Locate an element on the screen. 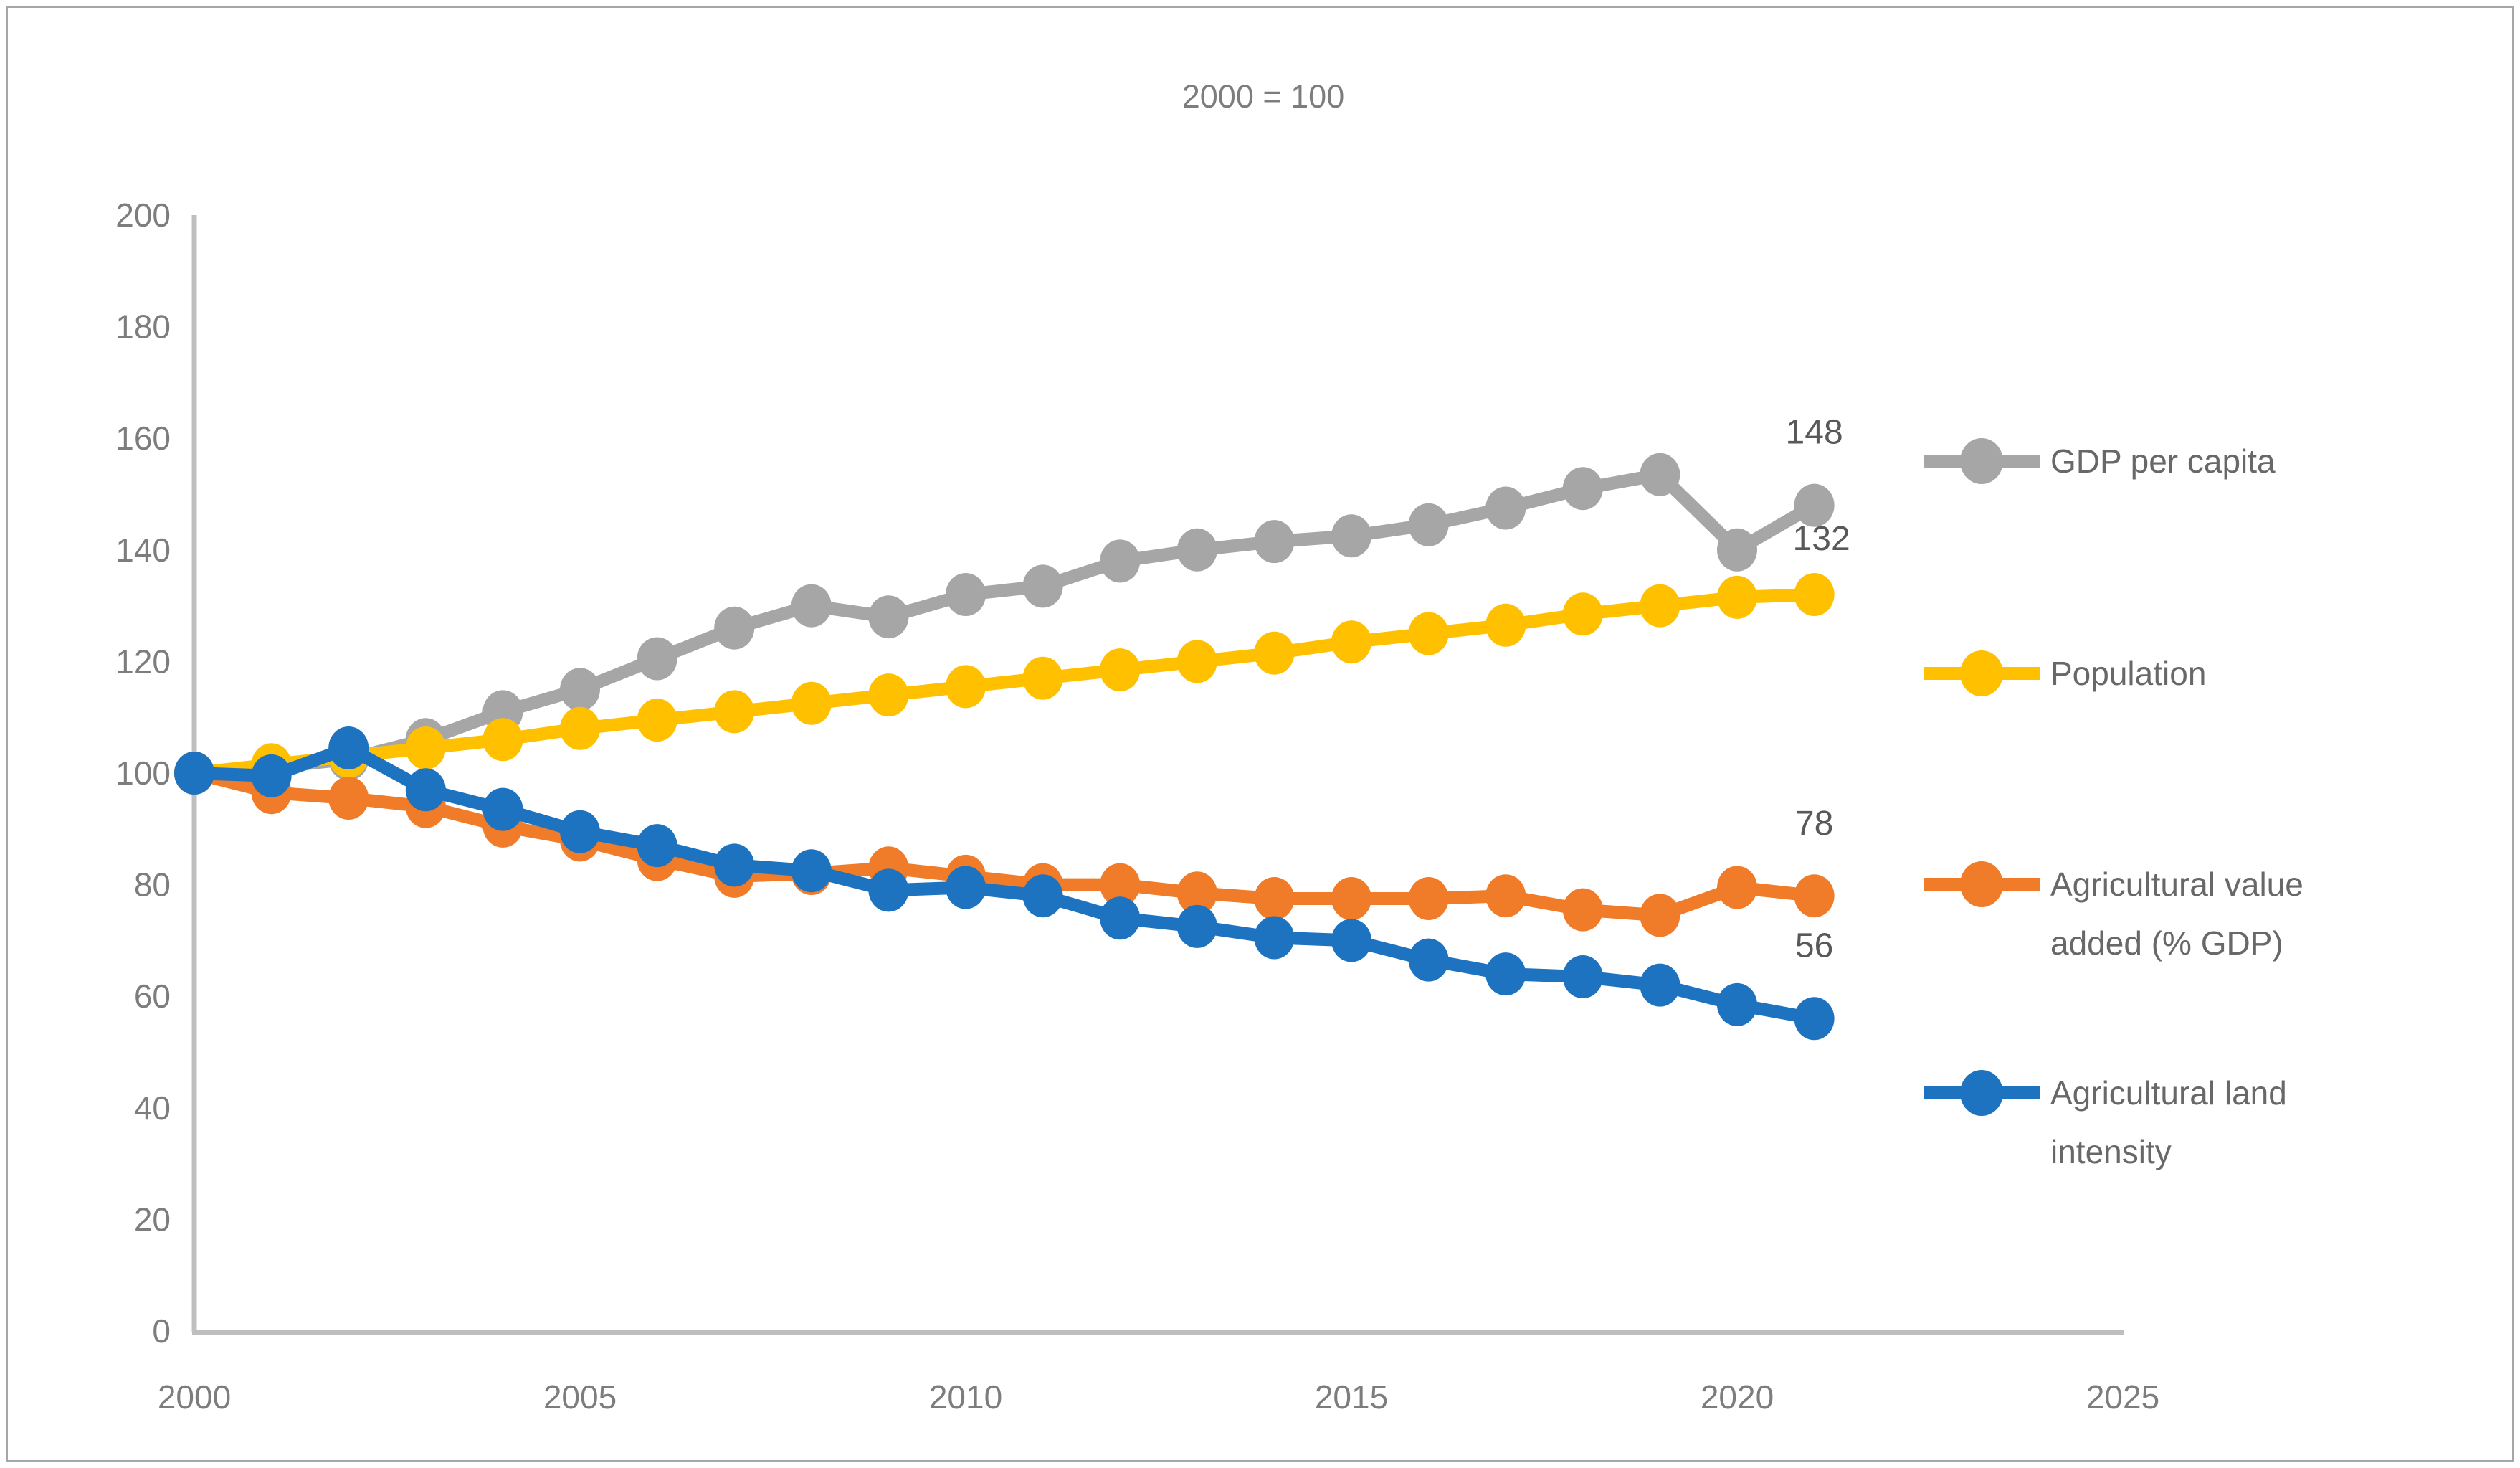 The height and width of the screenshot is (1468, 2520). y-axis-tick-labels: 0 20 40 60 80 100 120 140 160 180 200 is located at coordinates (143, 773).